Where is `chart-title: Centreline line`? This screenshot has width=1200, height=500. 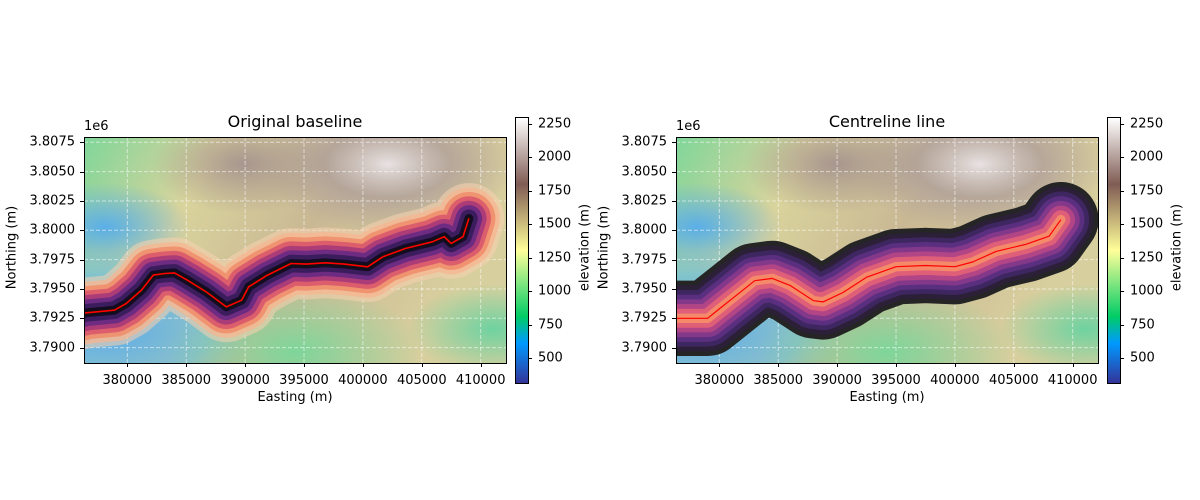
chart-title: Centreline line is located at coordinates (887, 121).